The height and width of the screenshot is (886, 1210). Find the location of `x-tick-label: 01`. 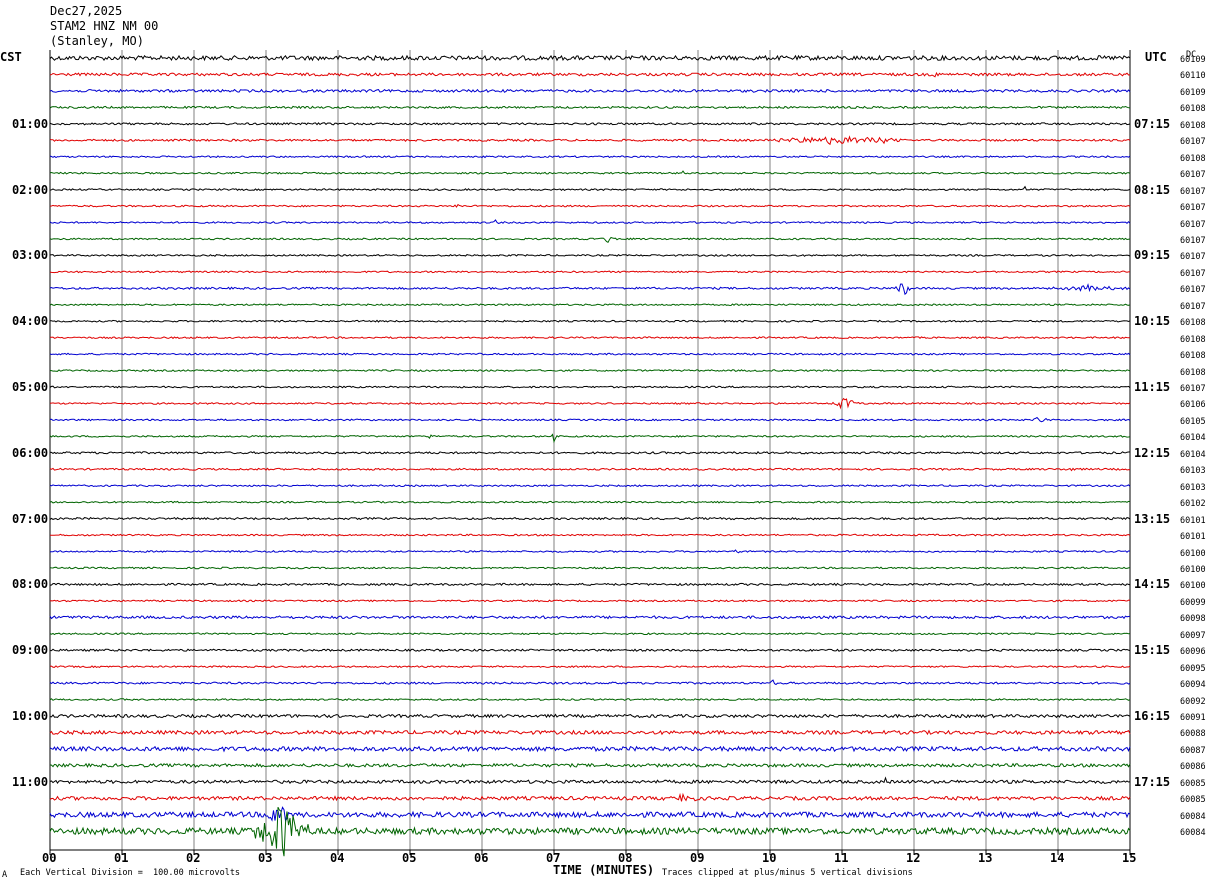

x-tick-label: 01 is located at coordinates (121, 858).